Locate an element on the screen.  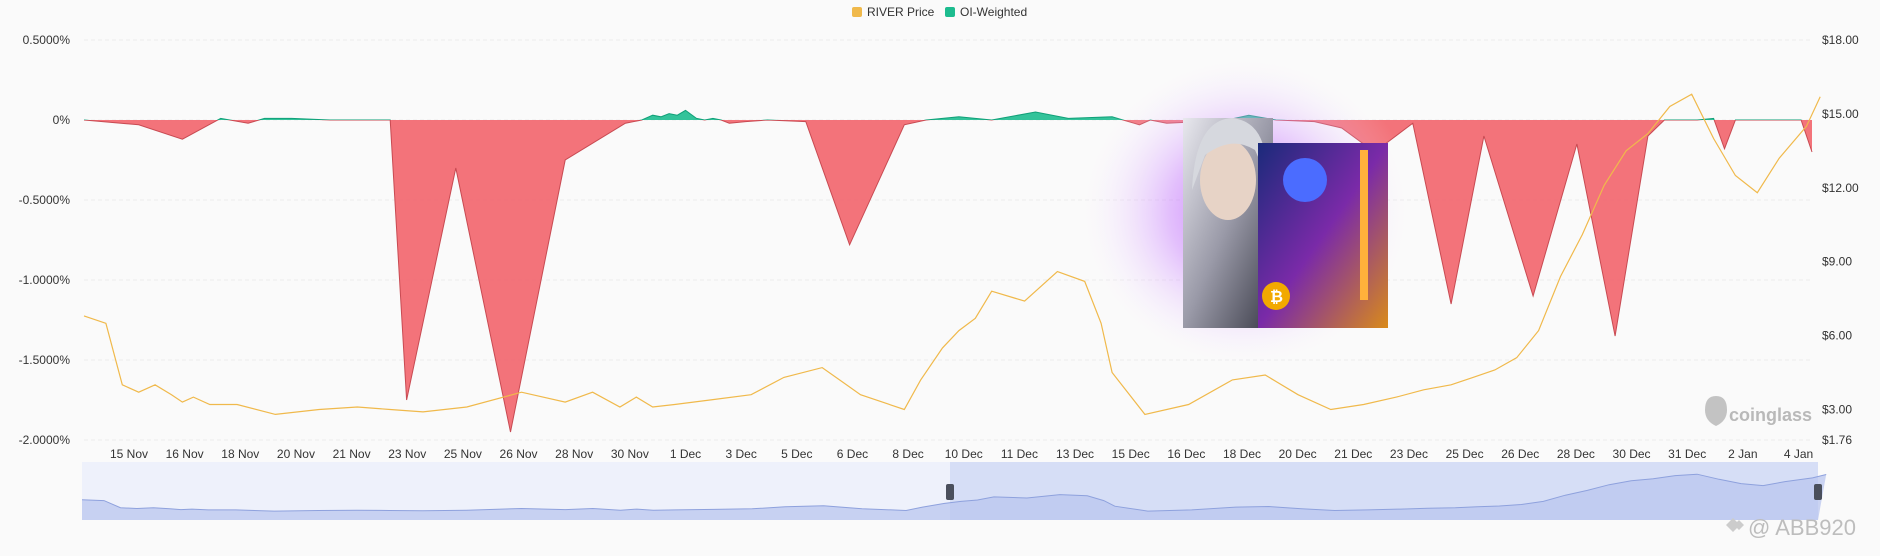
x-tick-label: 23 Dec is located at coordinates (1409, 454).